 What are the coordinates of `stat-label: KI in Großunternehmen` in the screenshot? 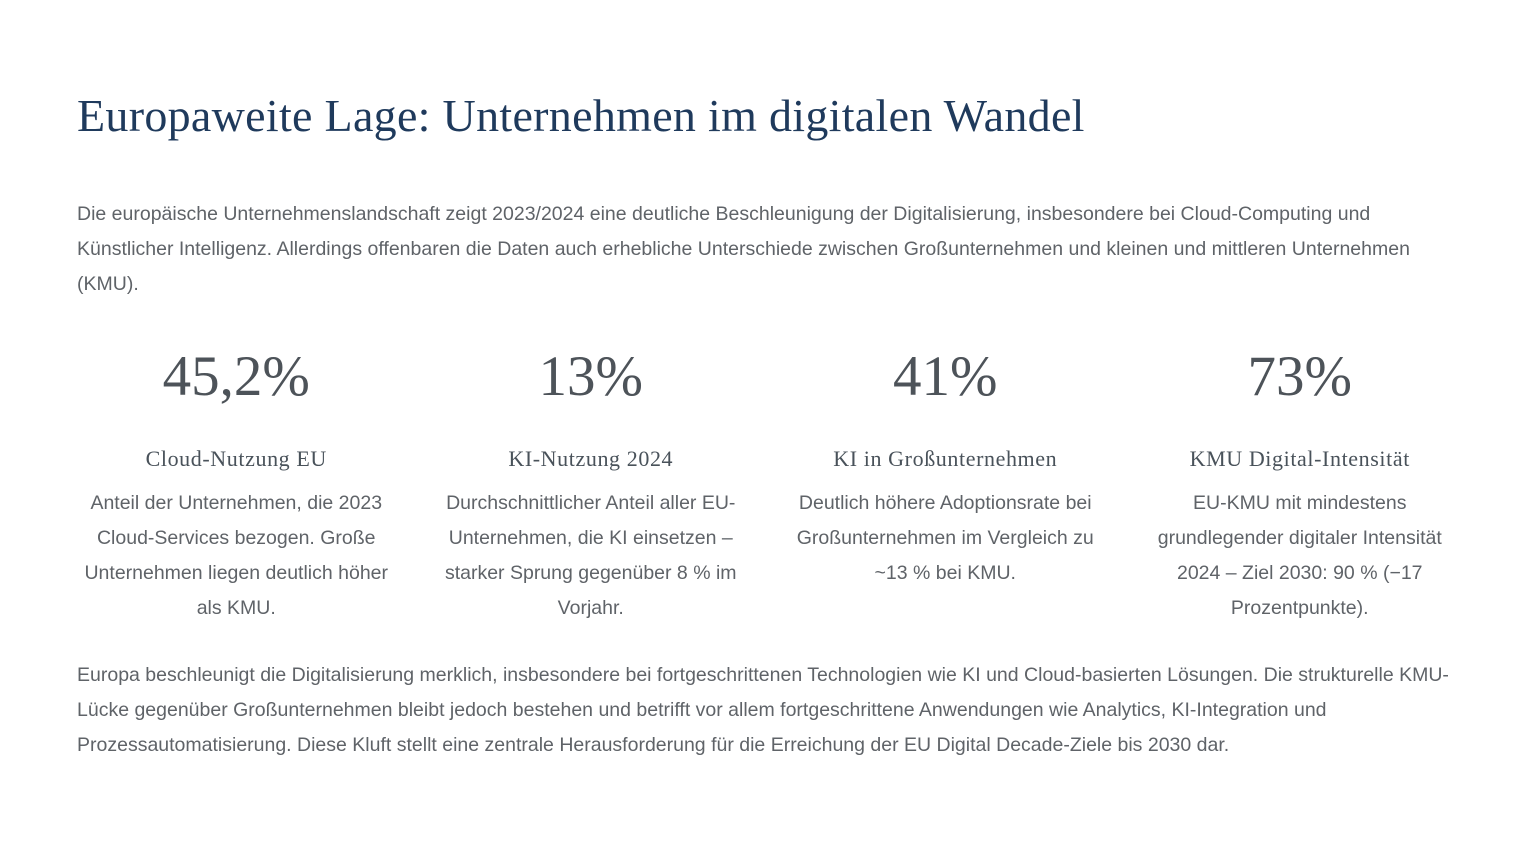 It's located at (945, 458).